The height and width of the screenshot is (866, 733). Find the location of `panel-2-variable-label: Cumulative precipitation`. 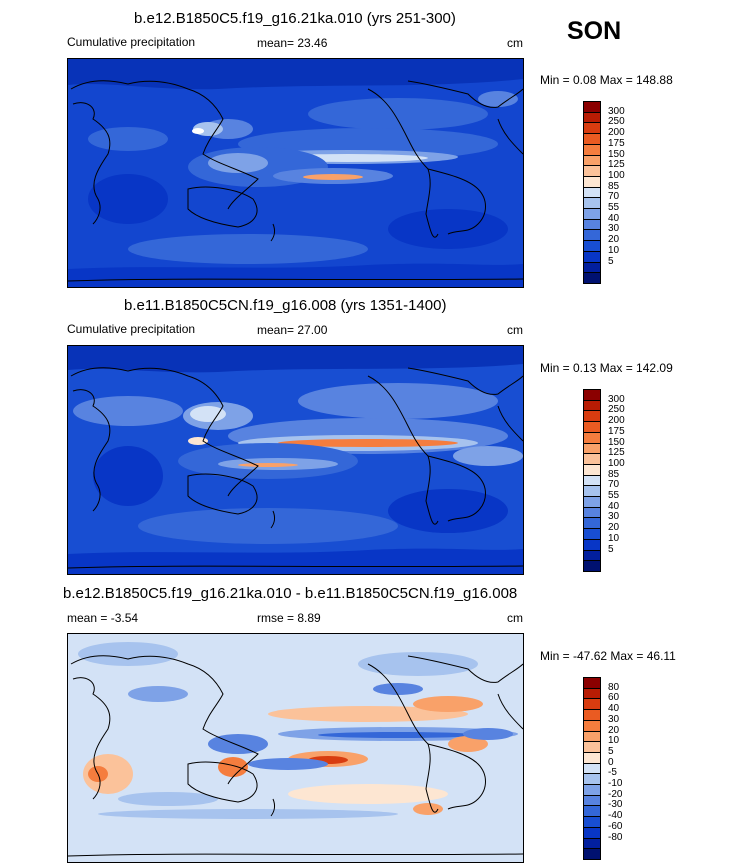

panel-2-variable-label: Cumulative precipitation is located at coordinates (131, 329).